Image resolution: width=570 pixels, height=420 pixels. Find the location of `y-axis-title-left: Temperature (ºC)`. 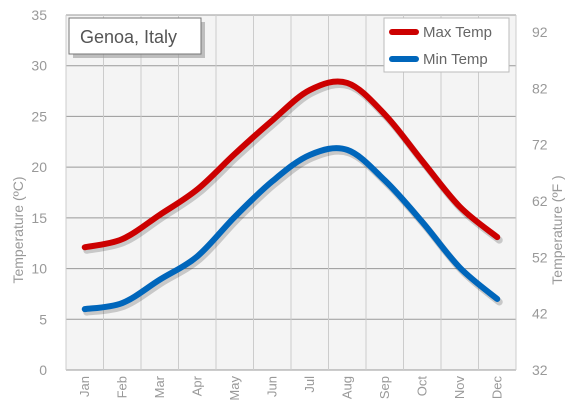

y-axis-title-left: Temperature (ºC) is located at coordinates (18, 229).